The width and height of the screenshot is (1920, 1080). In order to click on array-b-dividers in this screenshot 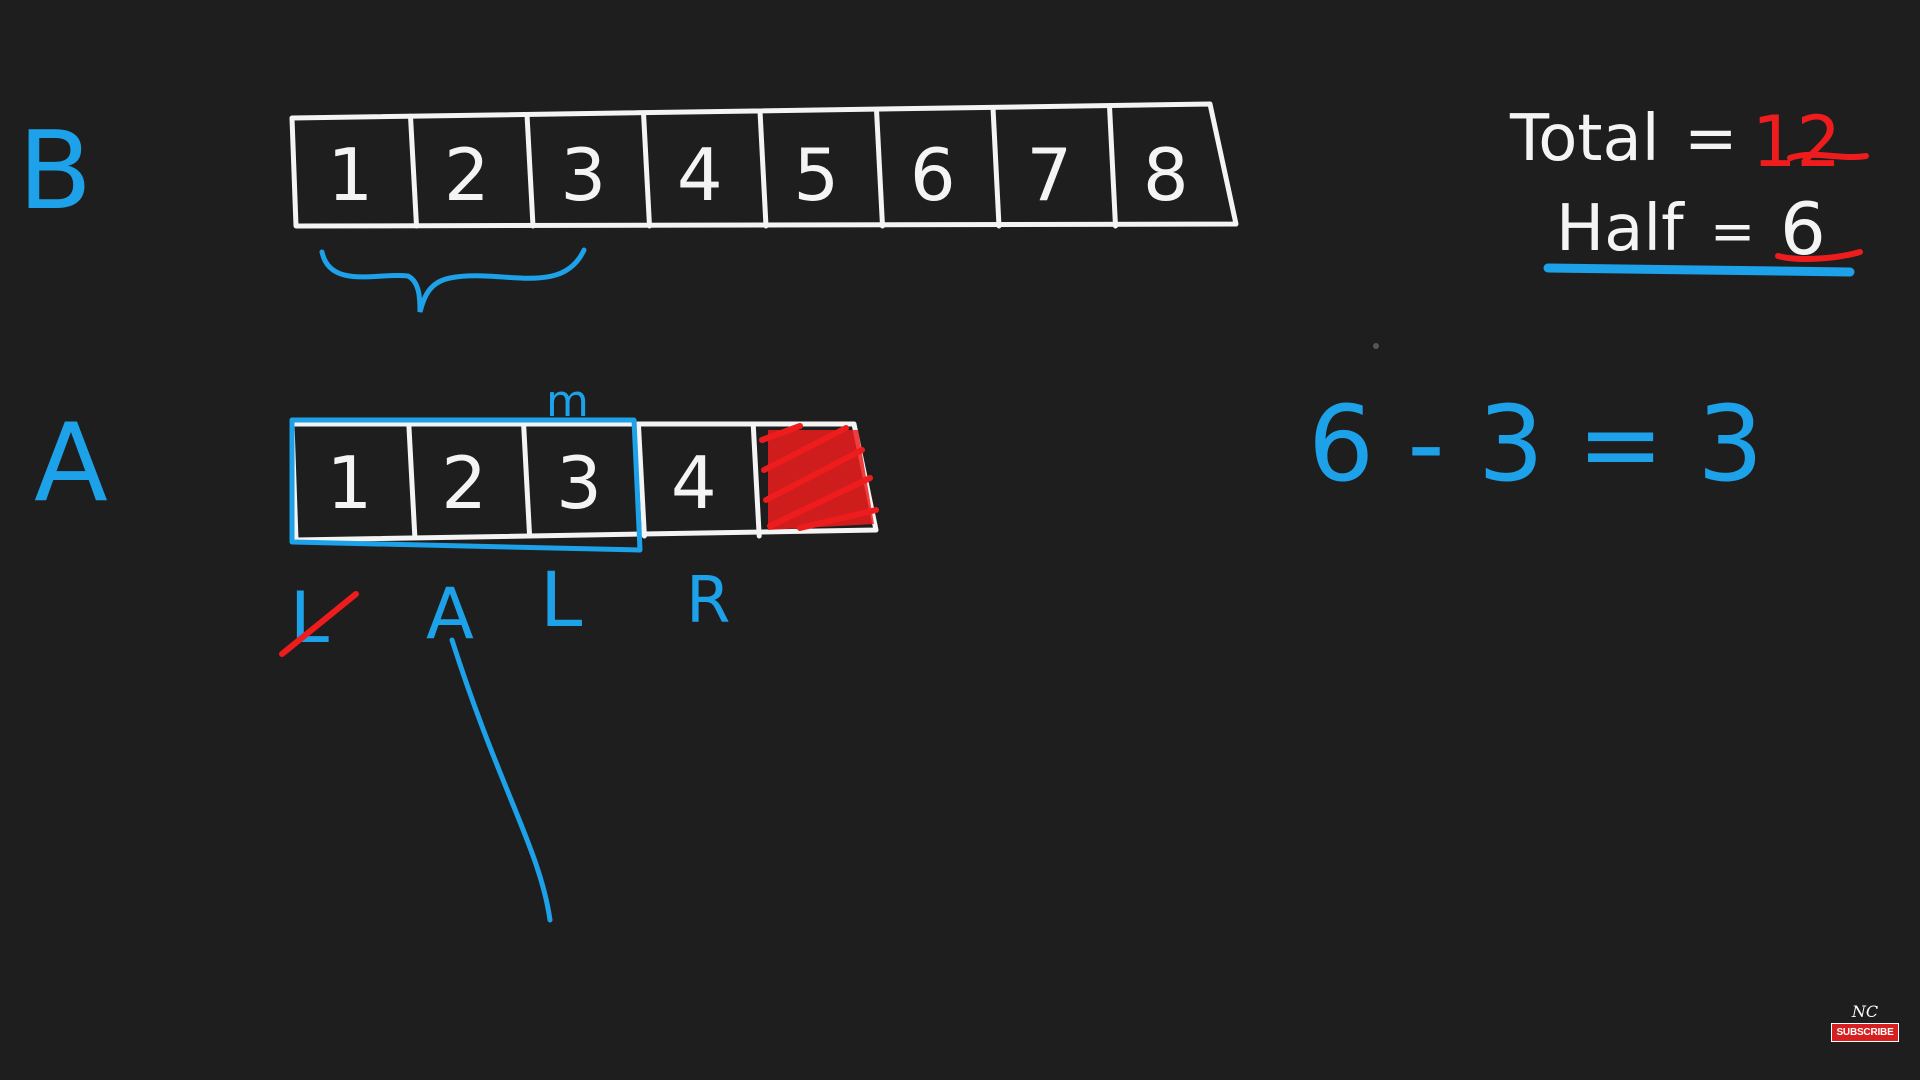, I will do `click(763, 166)`.